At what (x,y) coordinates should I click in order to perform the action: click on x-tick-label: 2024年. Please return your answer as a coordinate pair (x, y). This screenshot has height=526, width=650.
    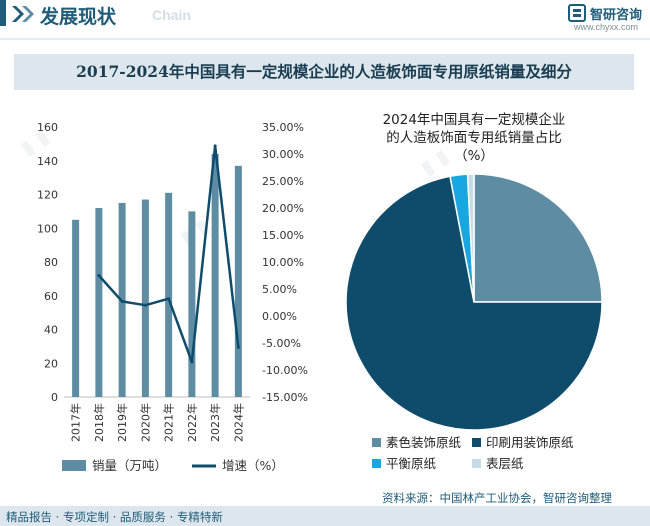
    Looking at the image, I should click on (238, 422).